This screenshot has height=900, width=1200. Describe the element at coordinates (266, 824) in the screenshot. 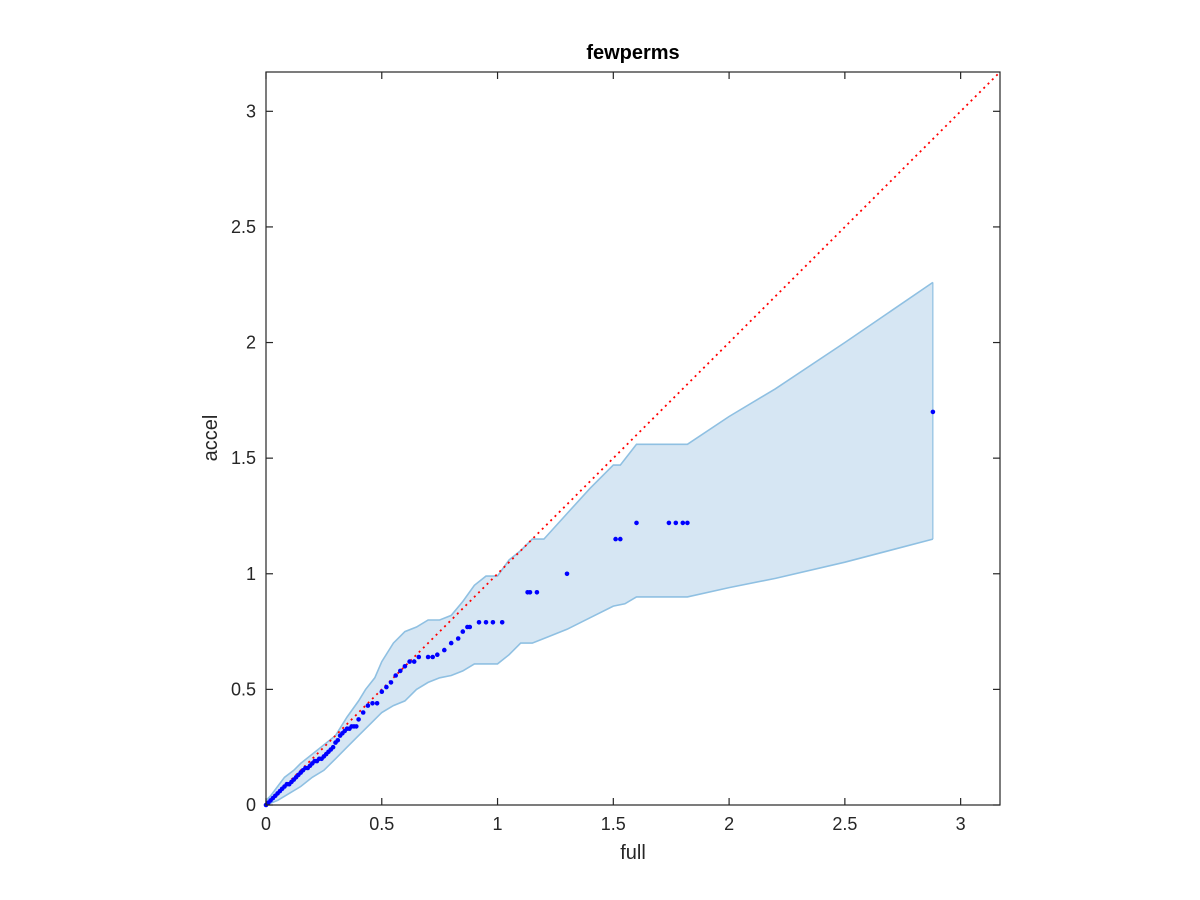

I see `x-tick-label: 0` at that location.